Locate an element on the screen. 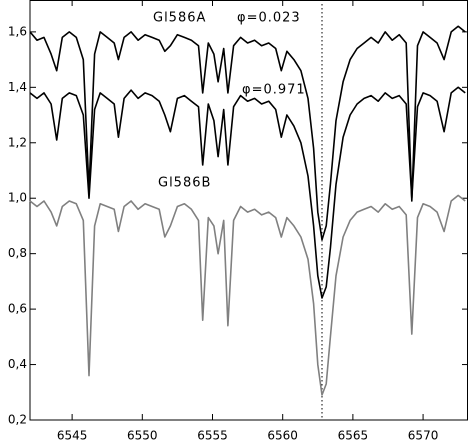  x-tick-label: 6545 is located at coordinates (72, 436).